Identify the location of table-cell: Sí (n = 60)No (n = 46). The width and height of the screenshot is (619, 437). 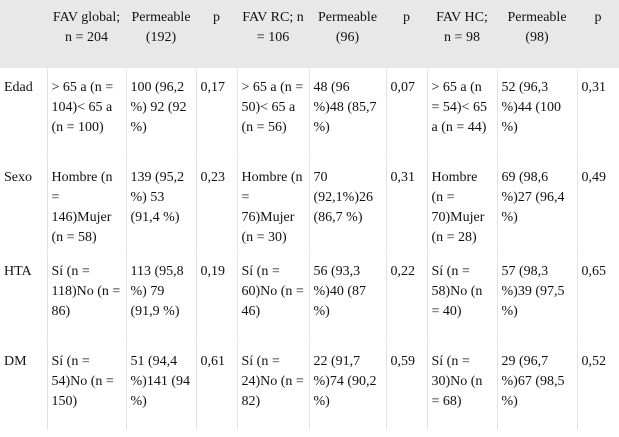
(272, 297).